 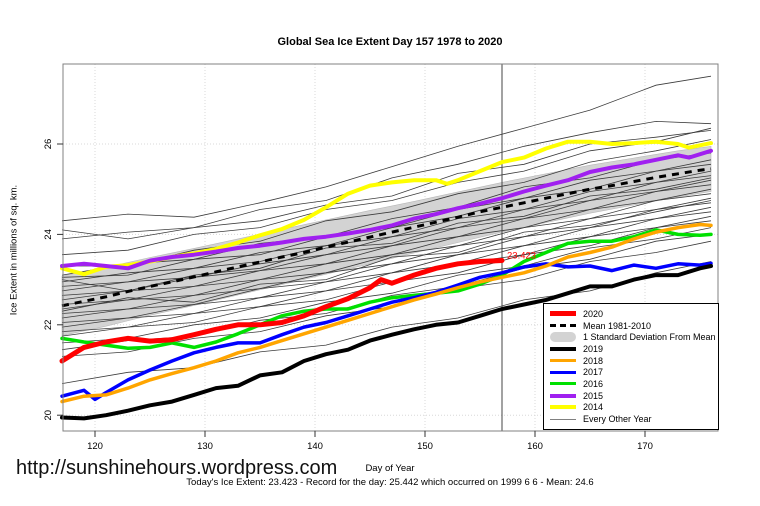 I want to click on legend-item-mean: Mean 1981-2010, so click(x=634, y=326).